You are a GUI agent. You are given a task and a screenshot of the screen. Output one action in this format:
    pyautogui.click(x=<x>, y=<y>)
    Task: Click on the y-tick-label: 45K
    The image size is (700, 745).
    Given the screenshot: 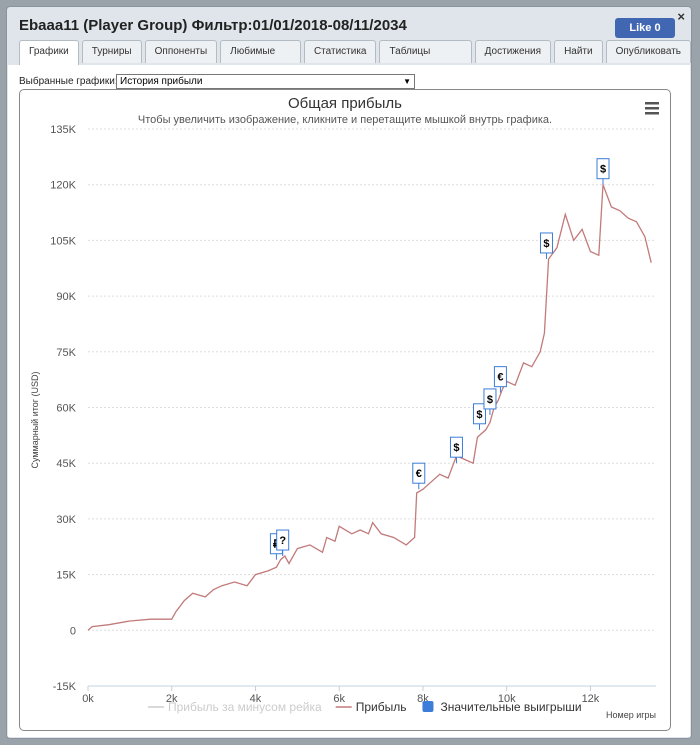 What is the action you would take?
    pyautogui.click(x=66, y=464)
    